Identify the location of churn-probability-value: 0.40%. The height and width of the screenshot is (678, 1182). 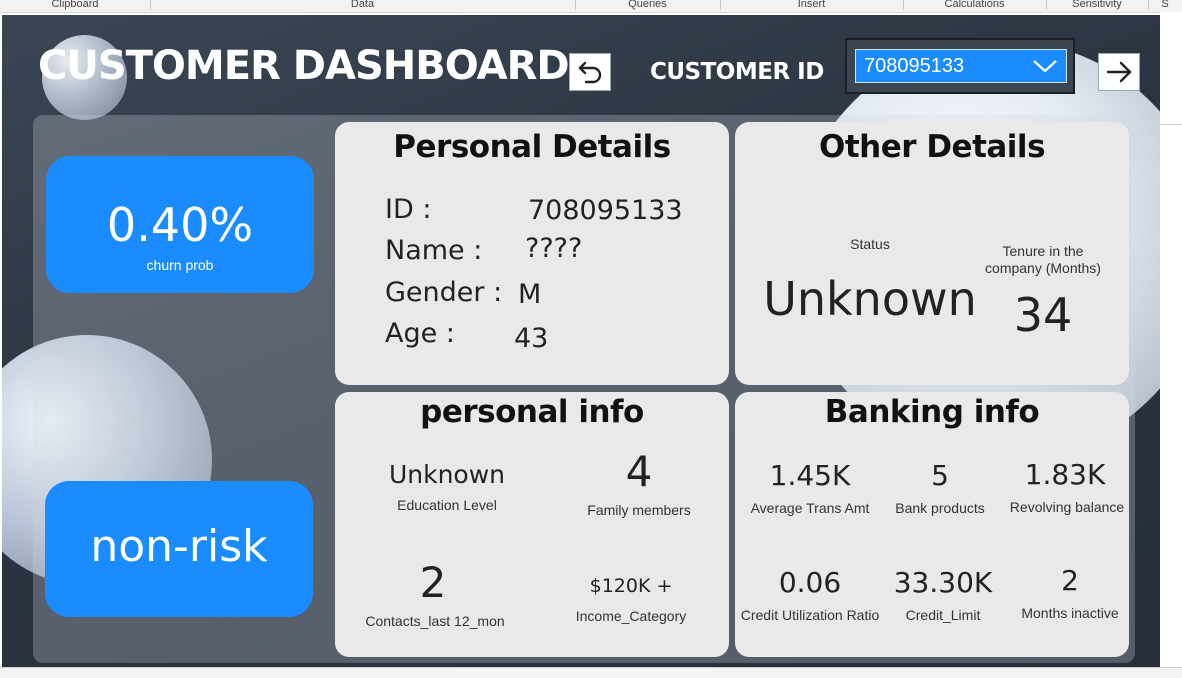
(180, 225).